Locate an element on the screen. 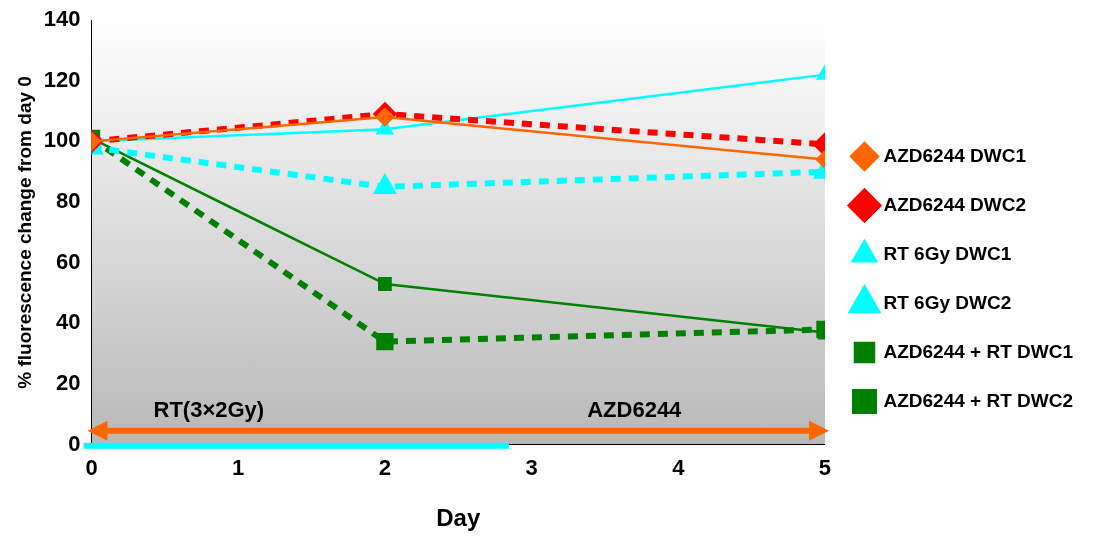  legend-label: AZD6244 DWC1 is located at coordinates (955, 155).